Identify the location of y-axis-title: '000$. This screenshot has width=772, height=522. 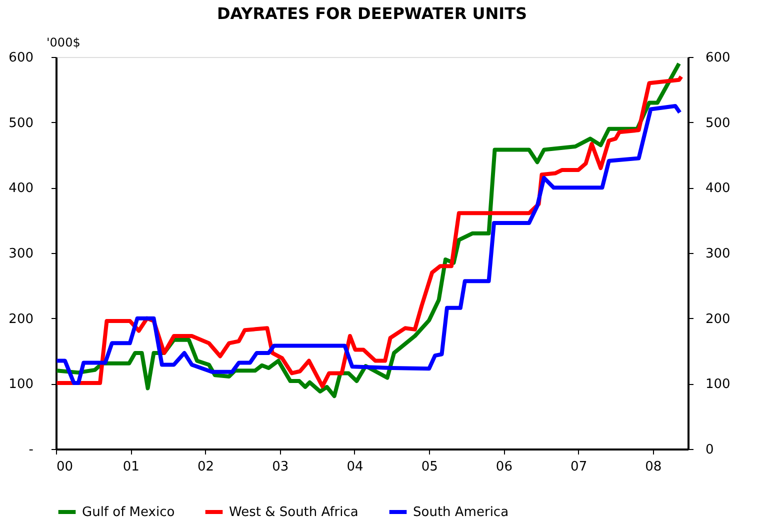
(63, 43).